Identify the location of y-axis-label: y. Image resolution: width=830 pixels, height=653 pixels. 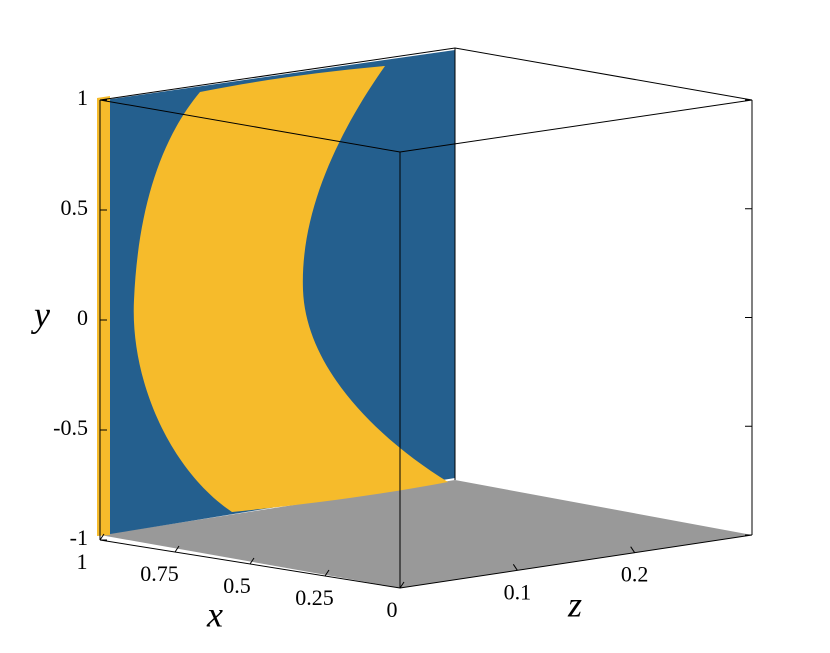
(40, 314).